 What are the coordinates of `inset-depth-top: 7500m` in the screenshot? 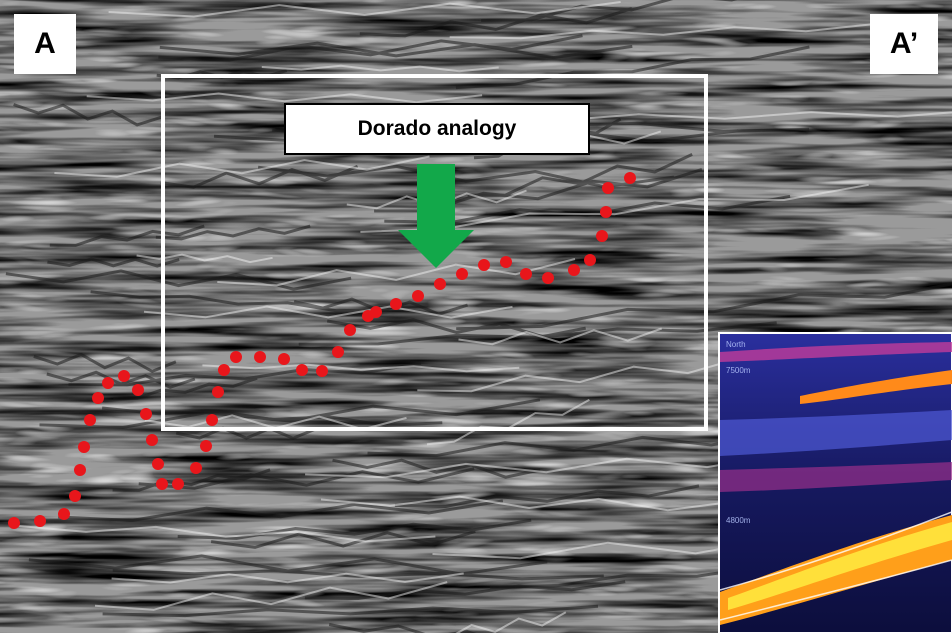 It's located at (738, 370).